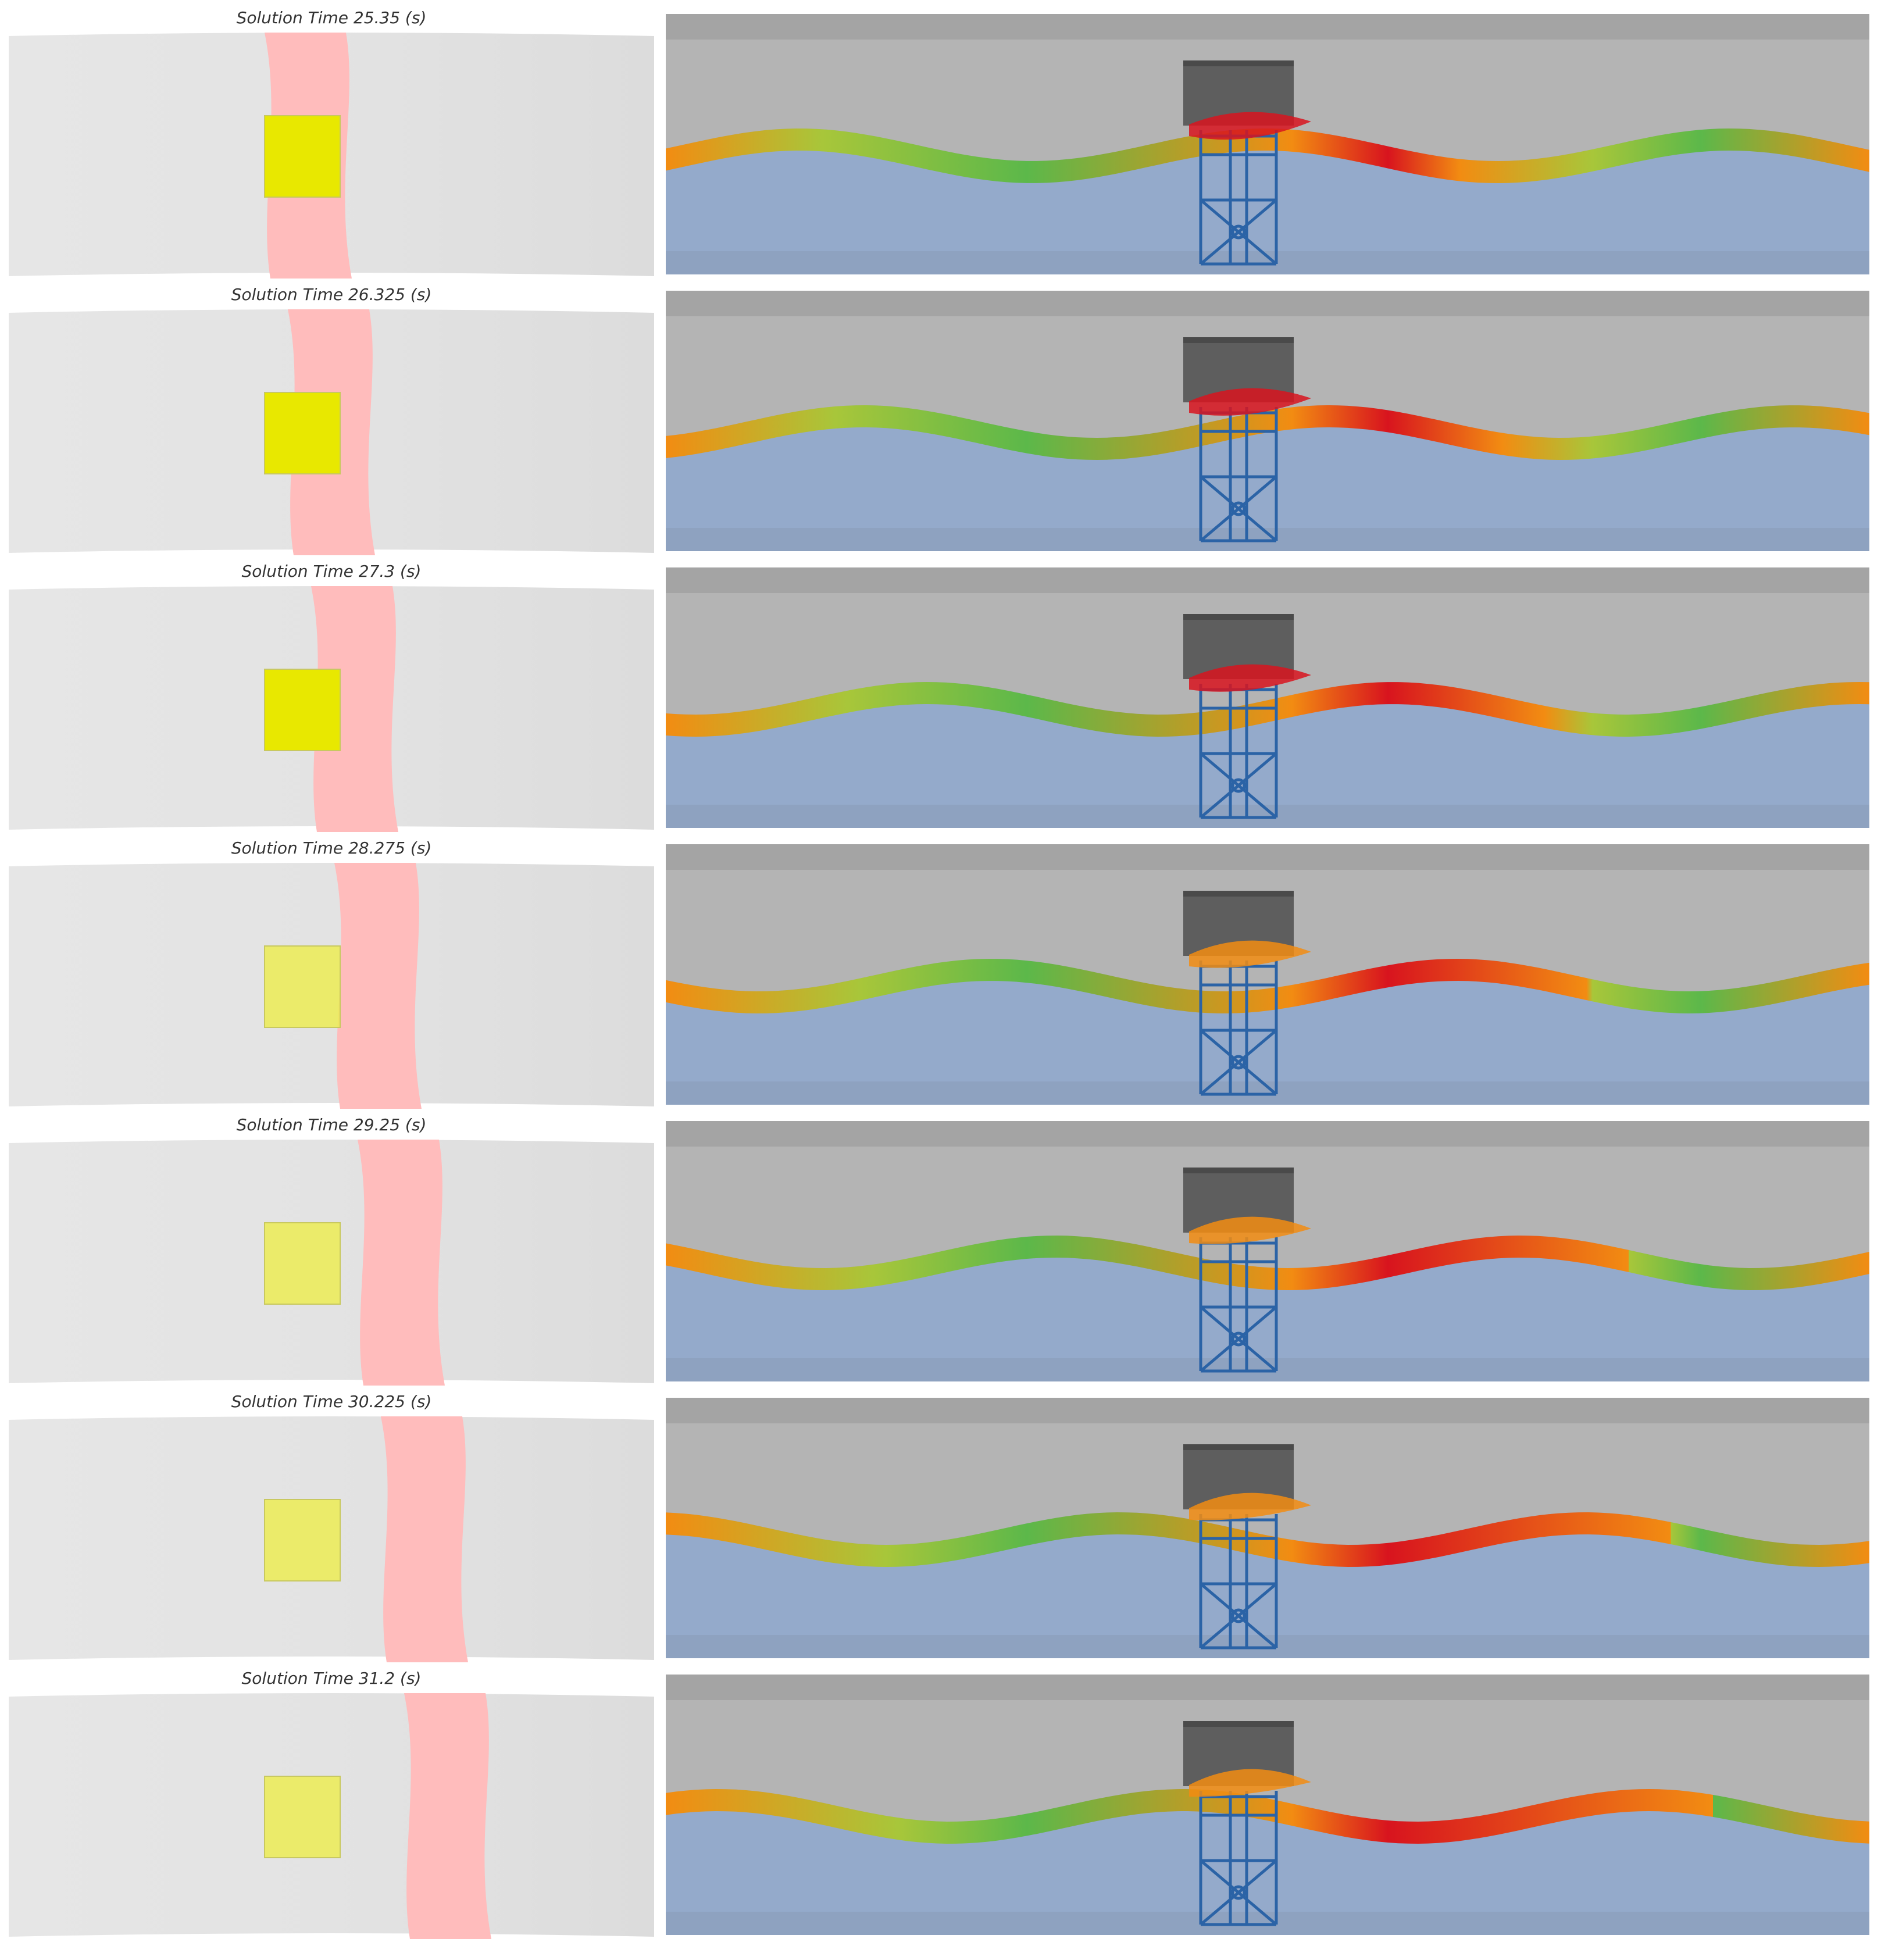  I want to click on solution-time-label: Solution Time 28.275 (s), so click(331, 848).